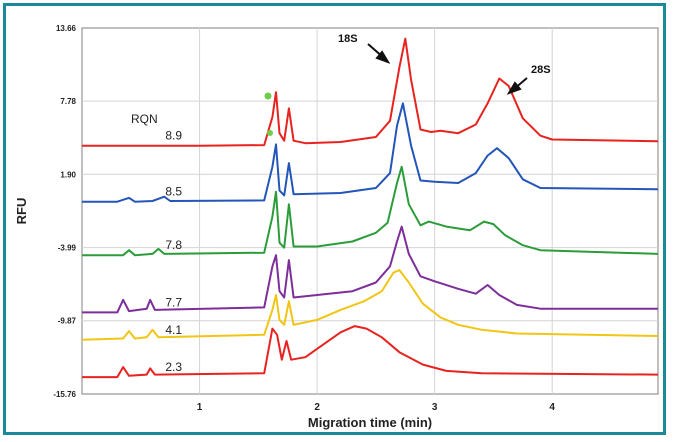 The width and height of the screenshot is (673, 442). What do you see at coordinates (68, 101) in the screenshot?
I see `y-tick-label: 7.78` at bounding box center [68, 101].